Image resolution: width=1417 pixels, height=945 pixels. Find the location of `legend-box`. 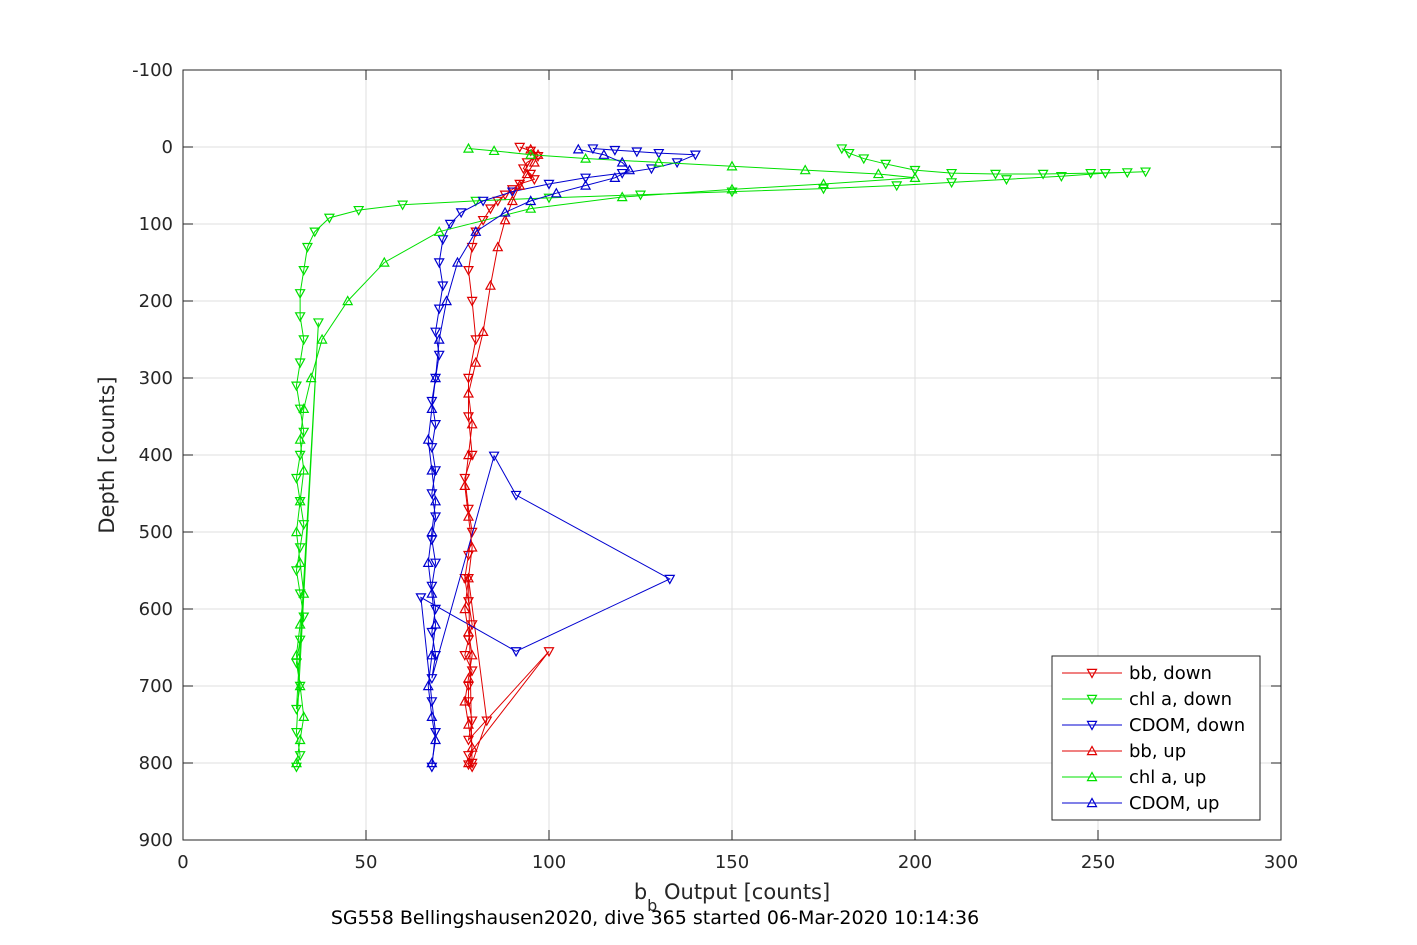

legend-box is located at coordinates (1156, 738).